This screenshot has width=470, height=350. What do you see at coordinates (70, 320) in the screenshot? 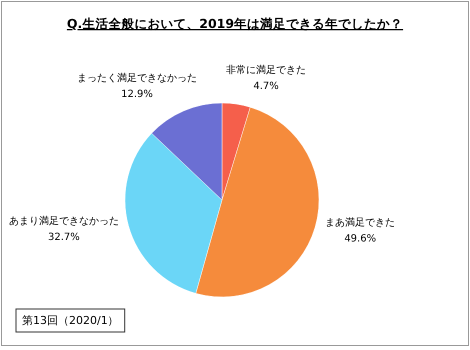
I see `text: 第13回（2020/1）` at bounding box center [70, 320].